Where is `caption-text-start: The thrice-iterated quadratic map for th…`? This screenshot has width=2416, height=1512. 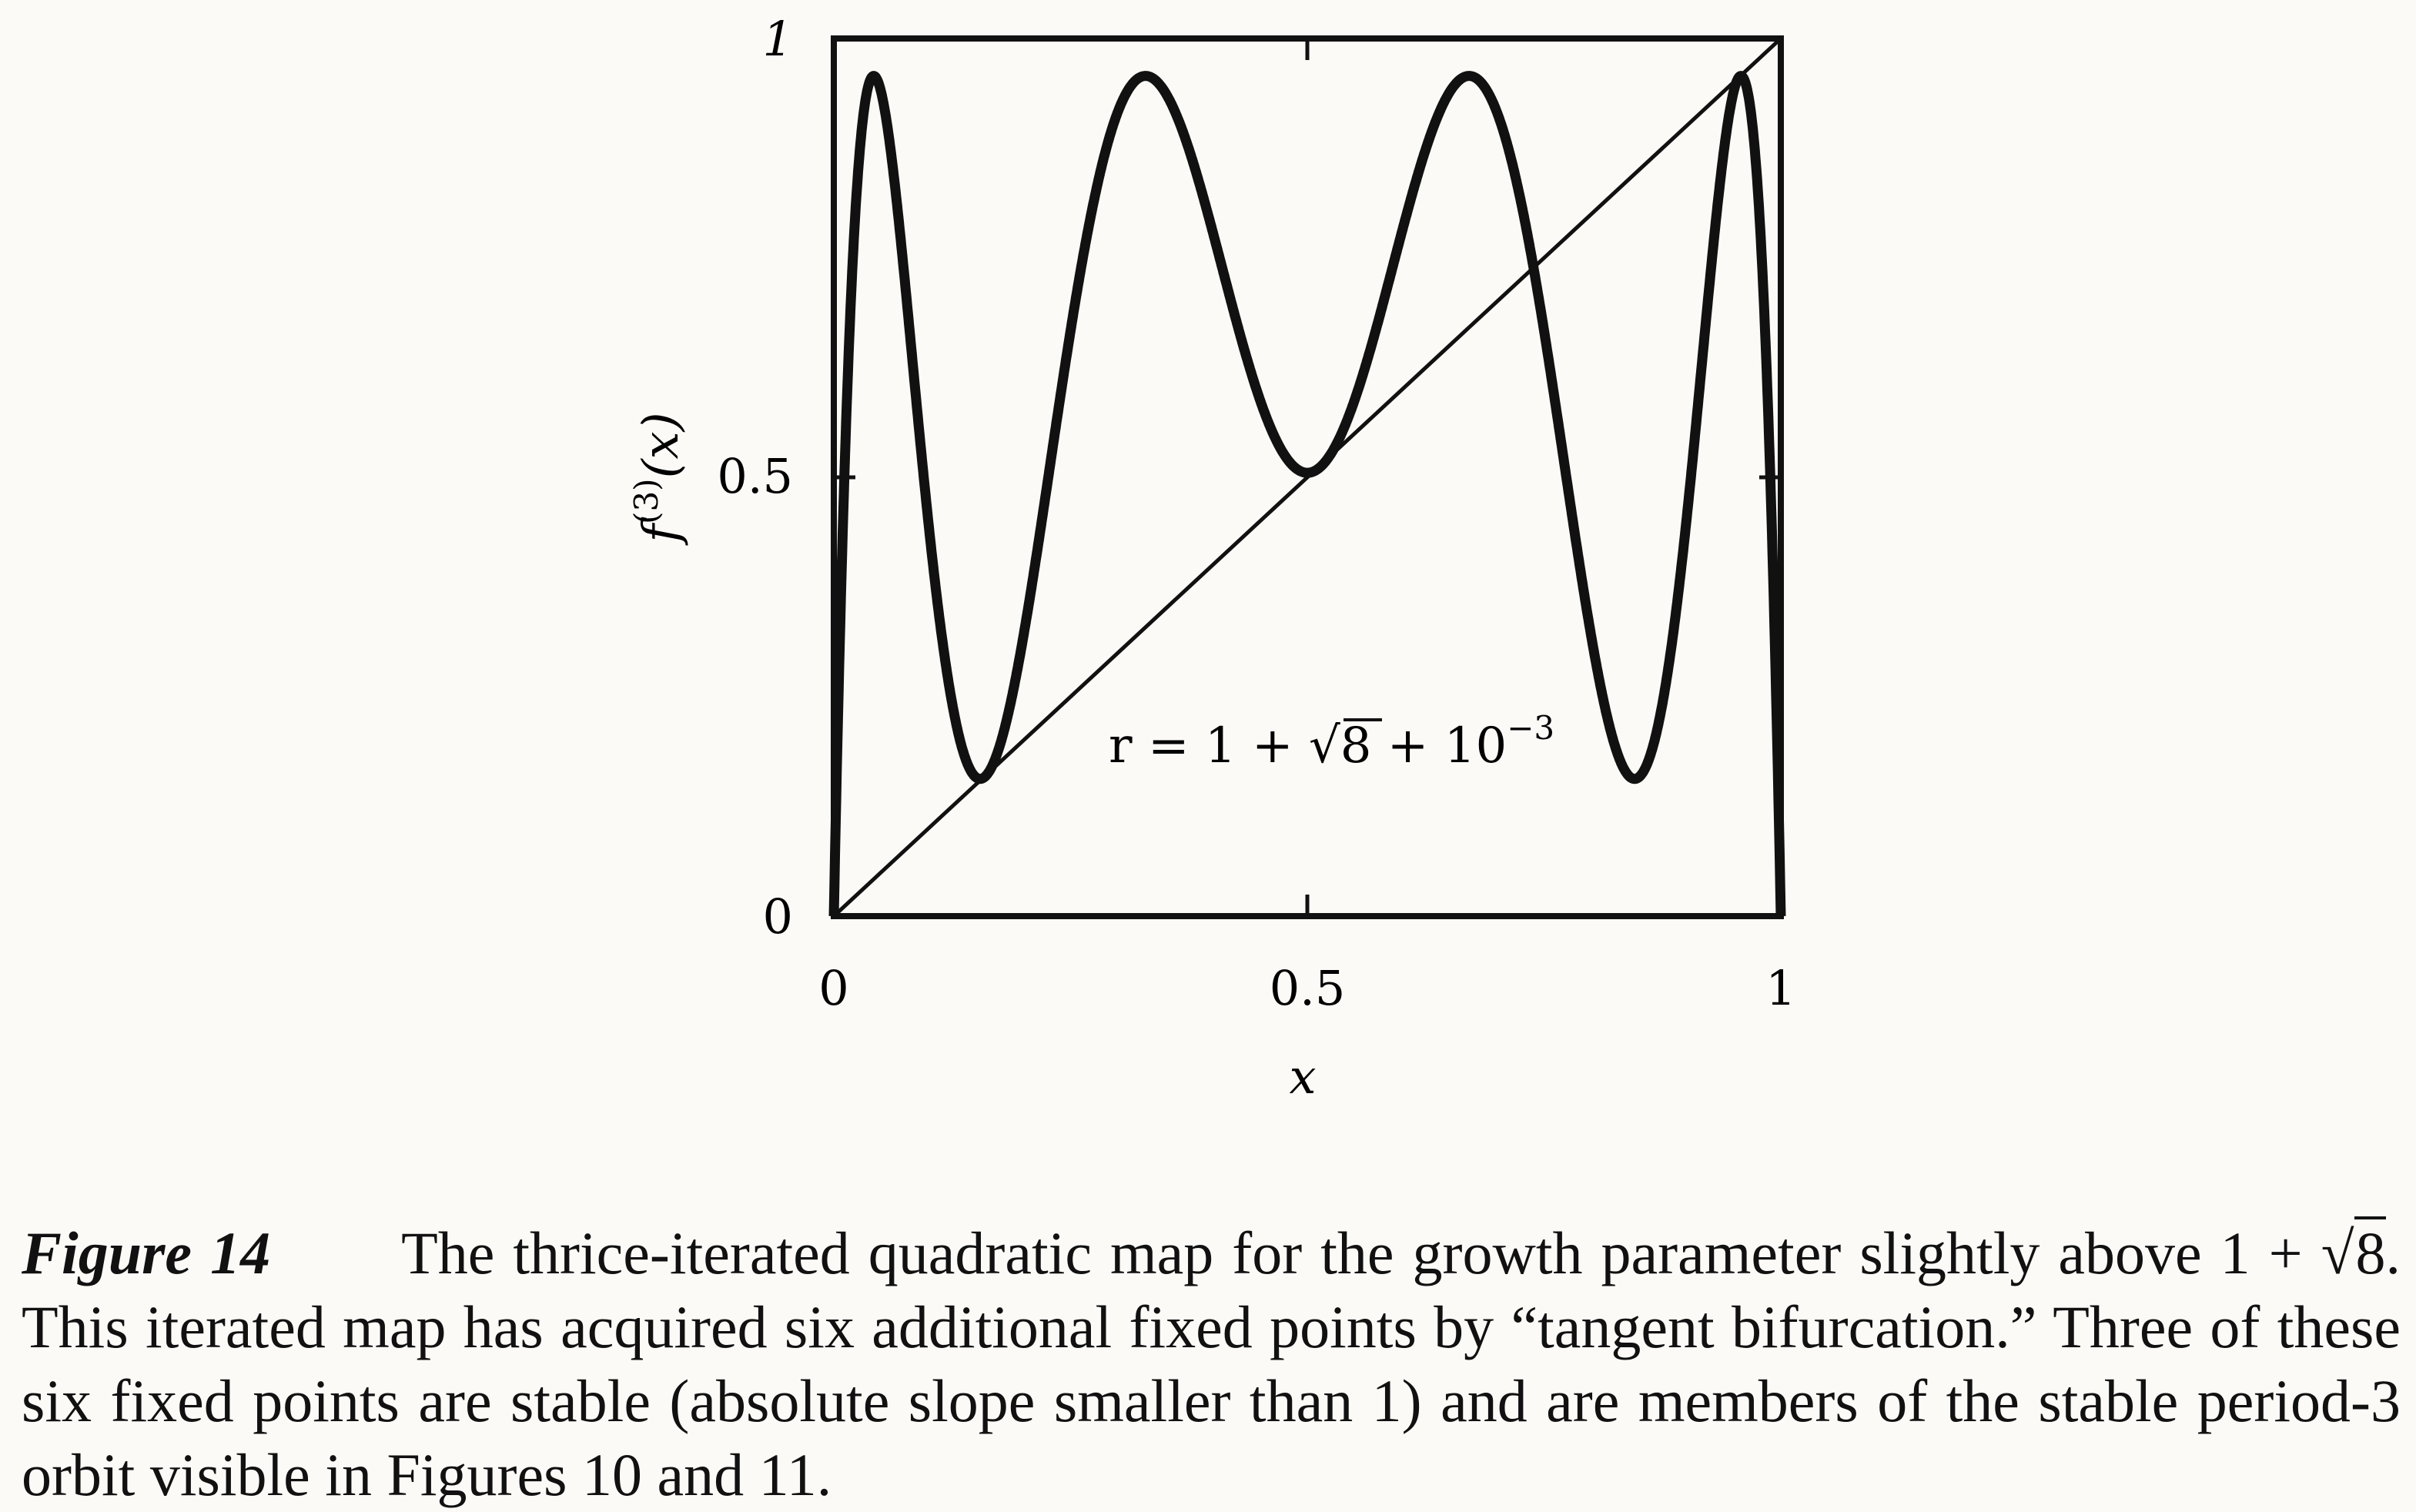
caption-text-start: The thrice-iterated quadratic map for th… is located at coordinates (1361, 1252).